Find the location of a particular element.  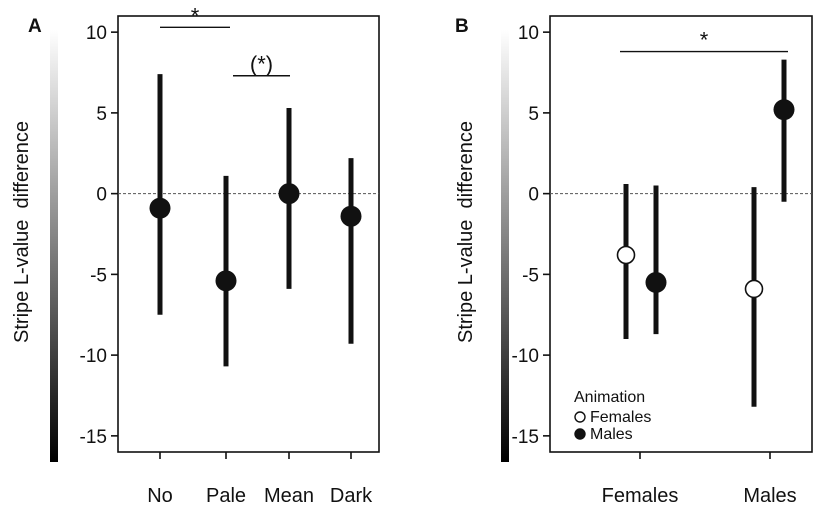

legend-title: Animation is located at coordinates (609, 397).